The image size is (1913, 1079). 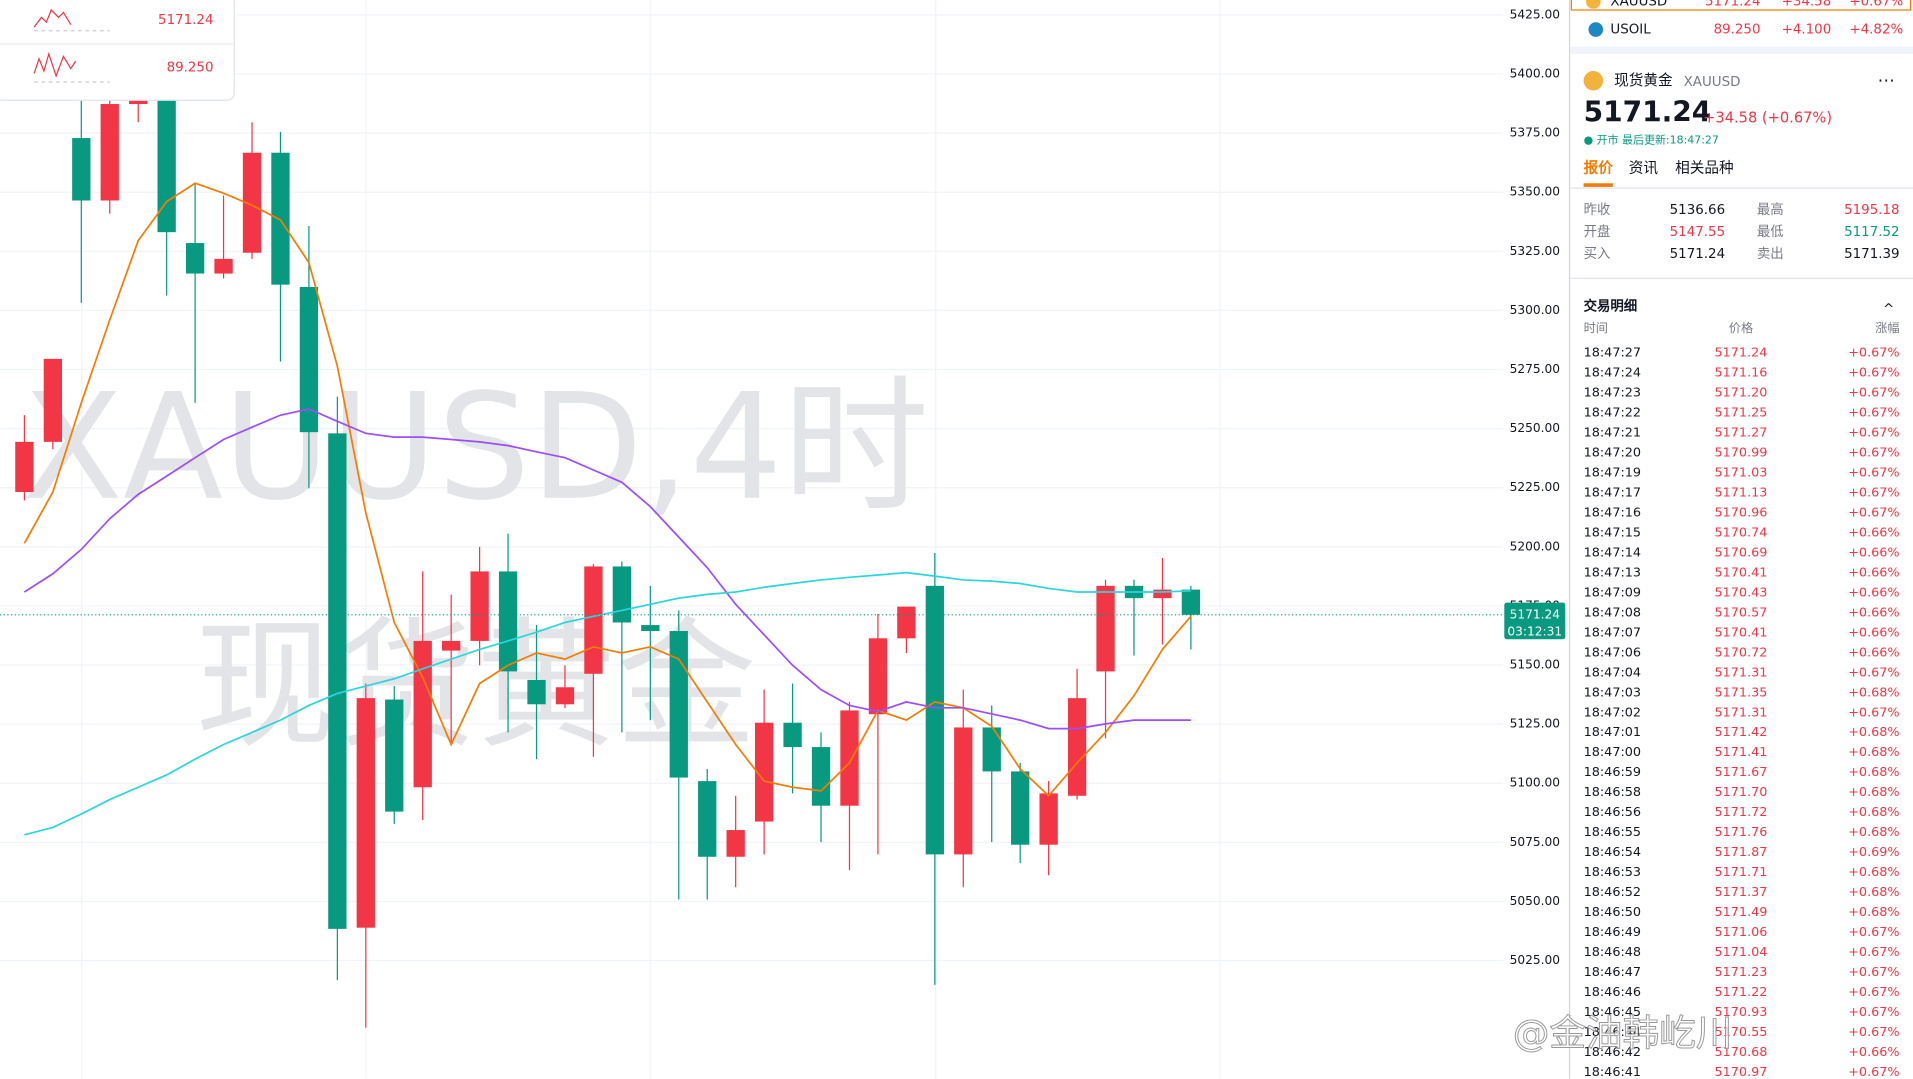 What do you see at coordinates (1612, 772) in the screenshot?
I see `trade-time: 18:46:59` at bounding box center [1612, 772].